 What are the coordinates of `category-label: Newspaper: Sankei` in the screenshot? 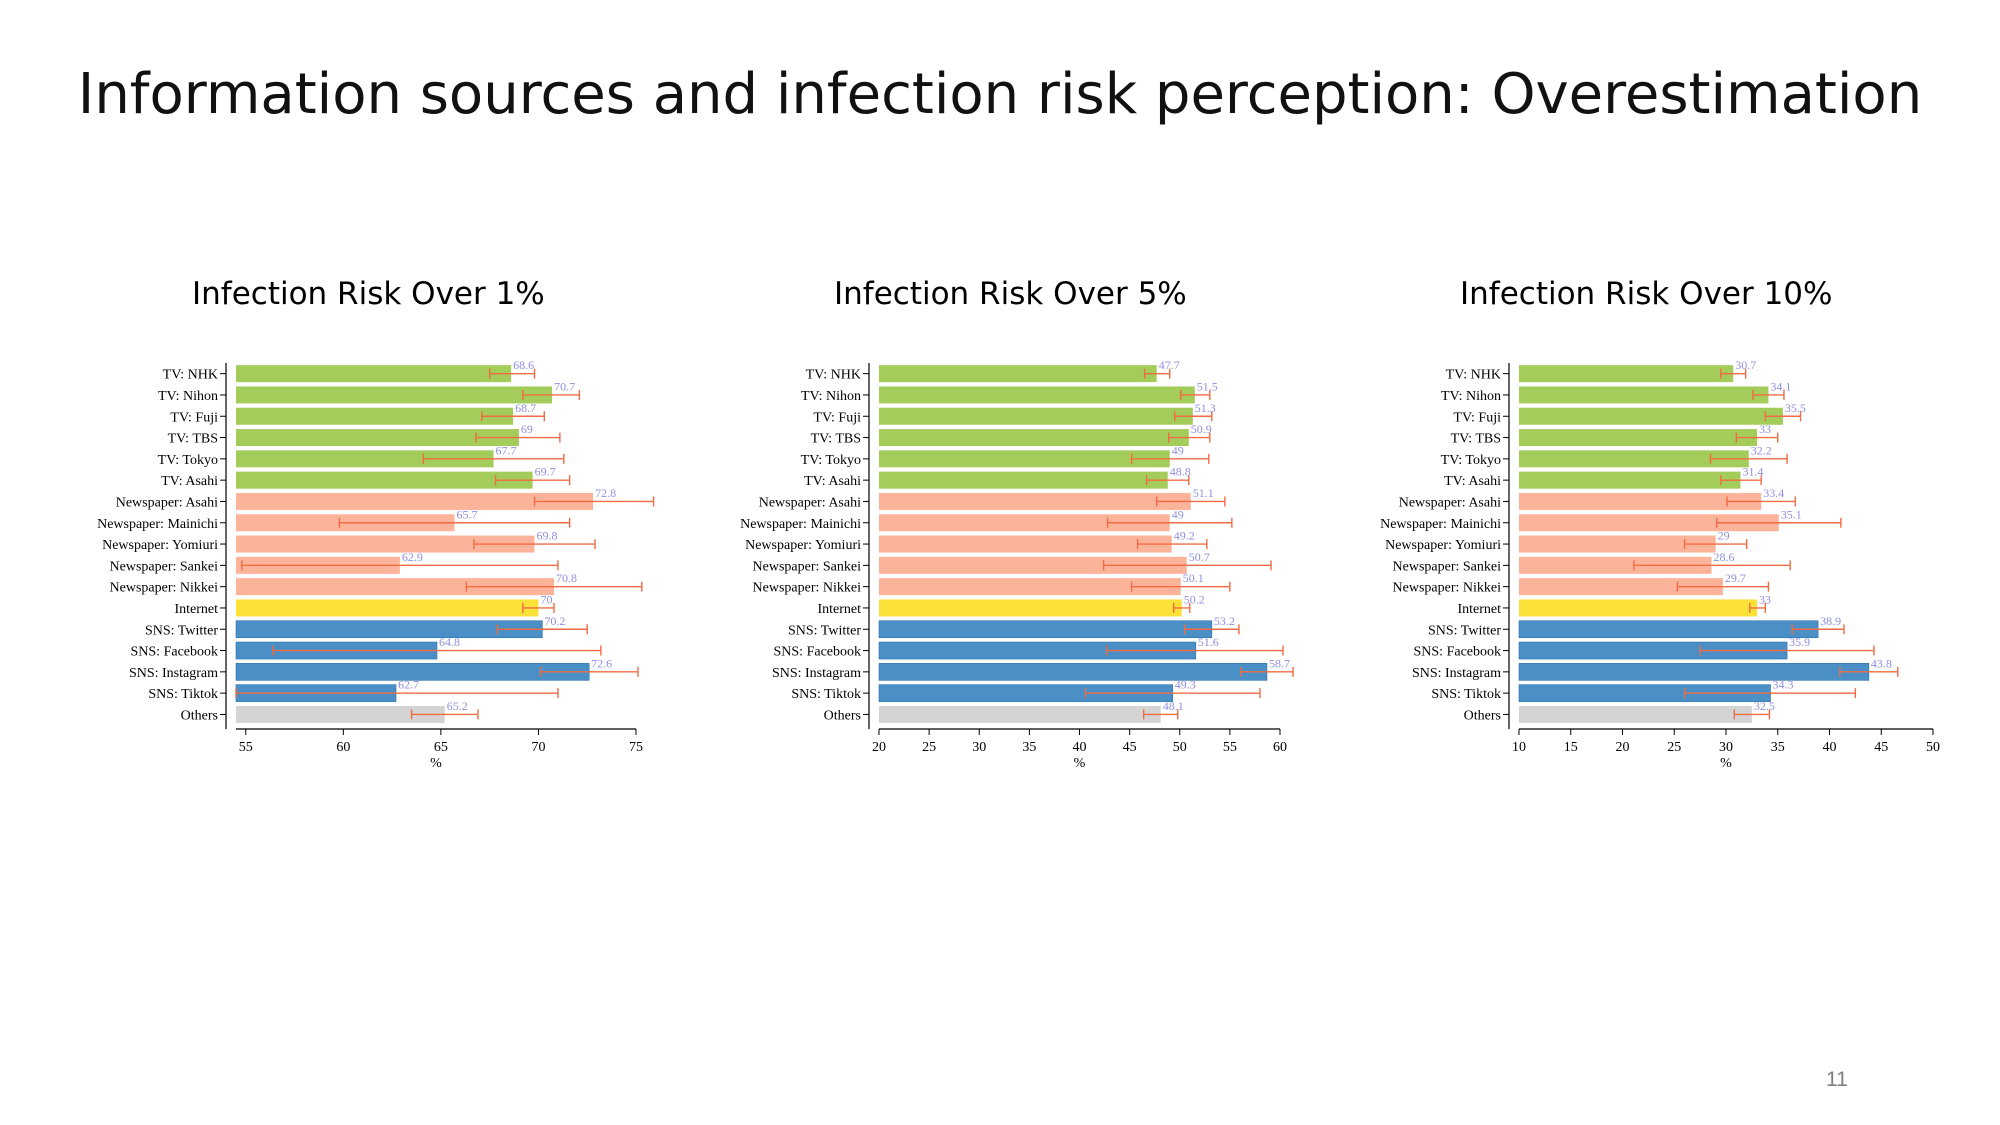 It's located at (164, 566).